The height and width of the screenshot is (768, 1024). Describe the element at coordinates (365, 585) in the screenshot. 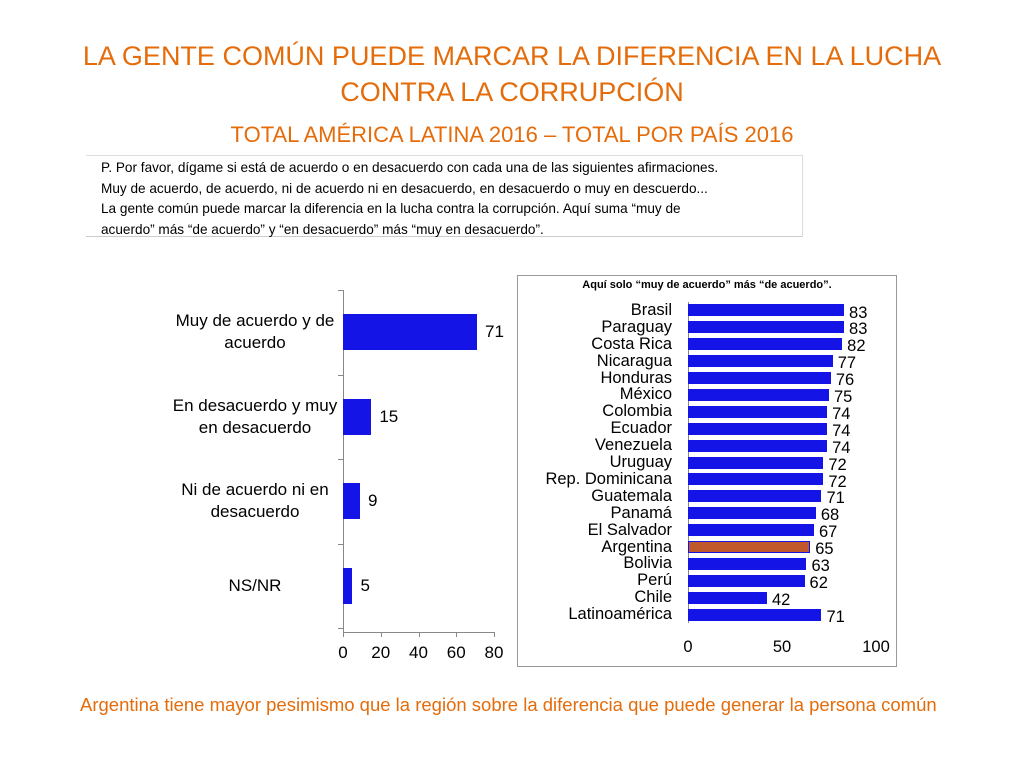

I see `value-label: 5` at that location.